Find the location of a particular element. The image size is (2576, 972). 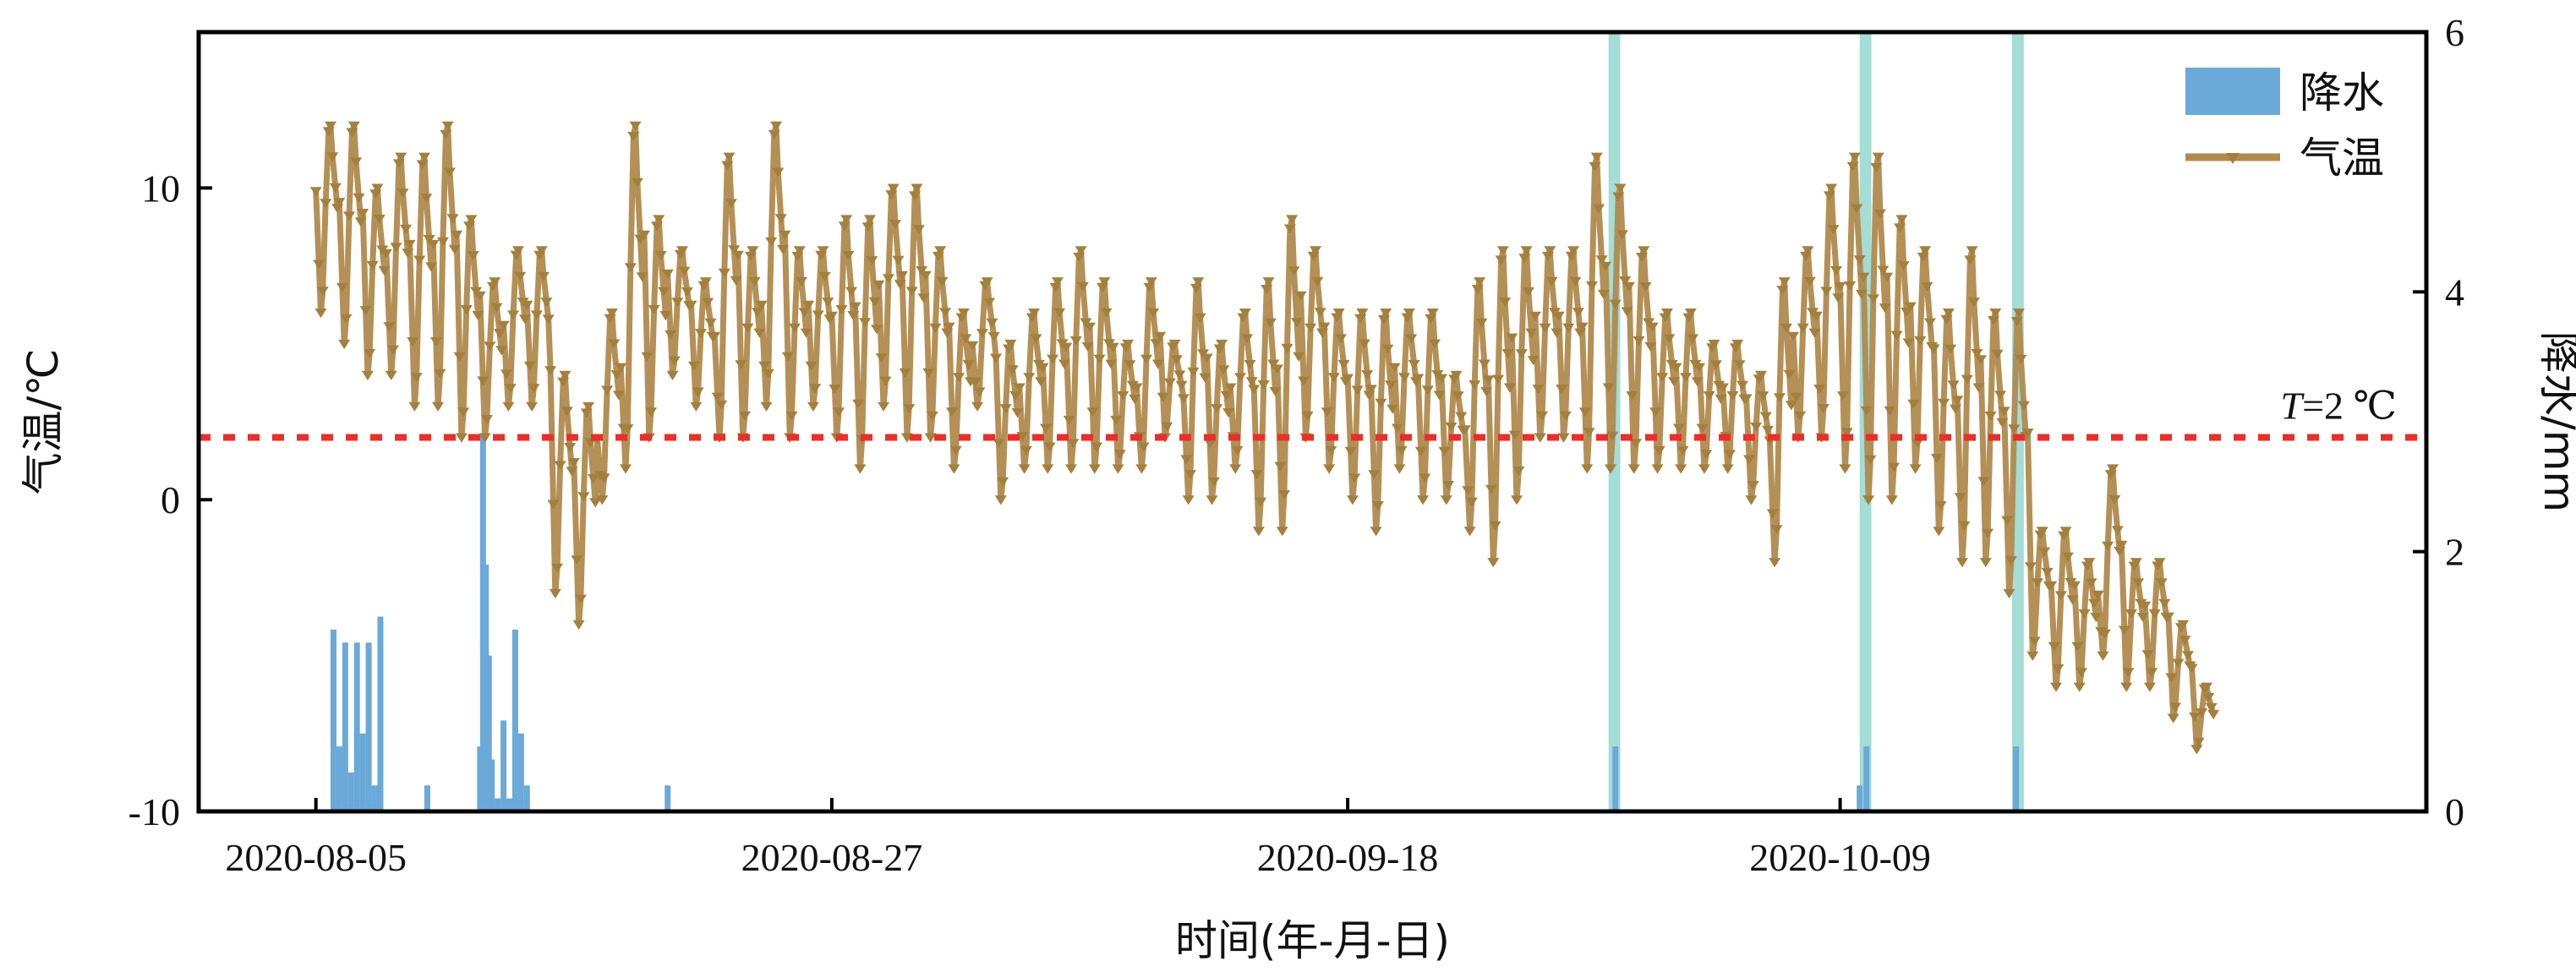

x-tick-label: 2020-10-09 is located at coordinates (1840, 857).